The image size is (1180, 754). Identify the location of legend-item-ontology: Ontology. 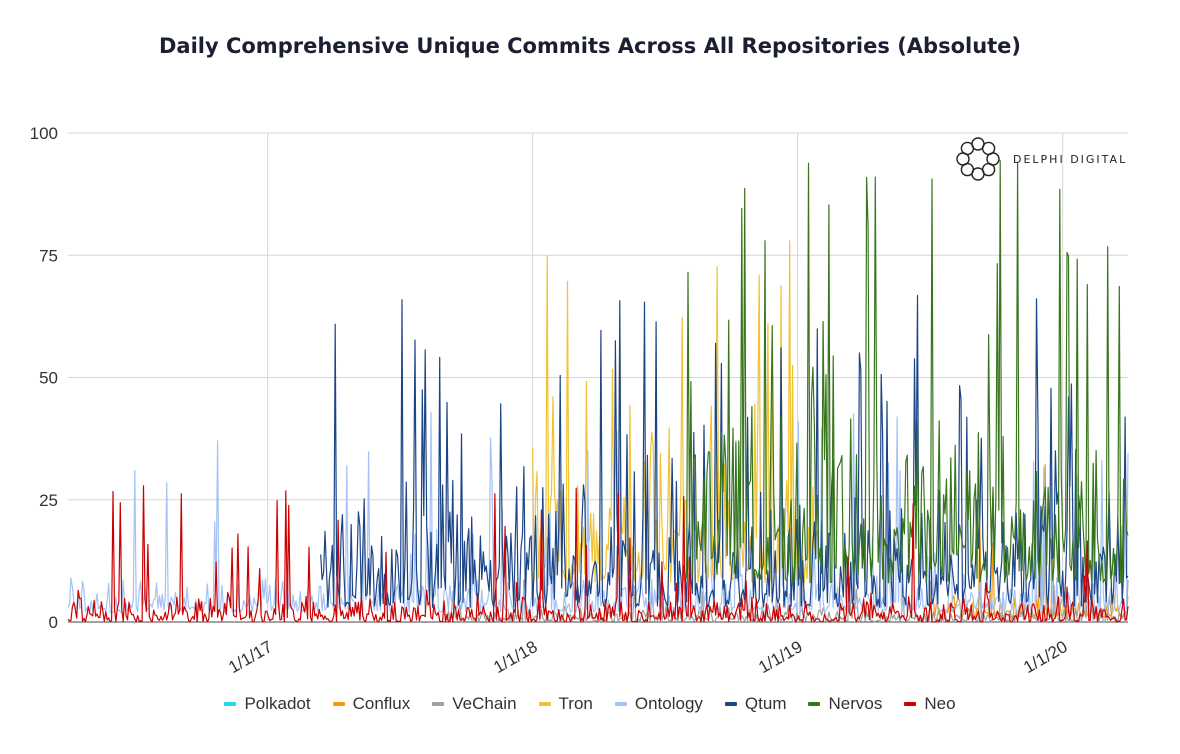
(658, 704).